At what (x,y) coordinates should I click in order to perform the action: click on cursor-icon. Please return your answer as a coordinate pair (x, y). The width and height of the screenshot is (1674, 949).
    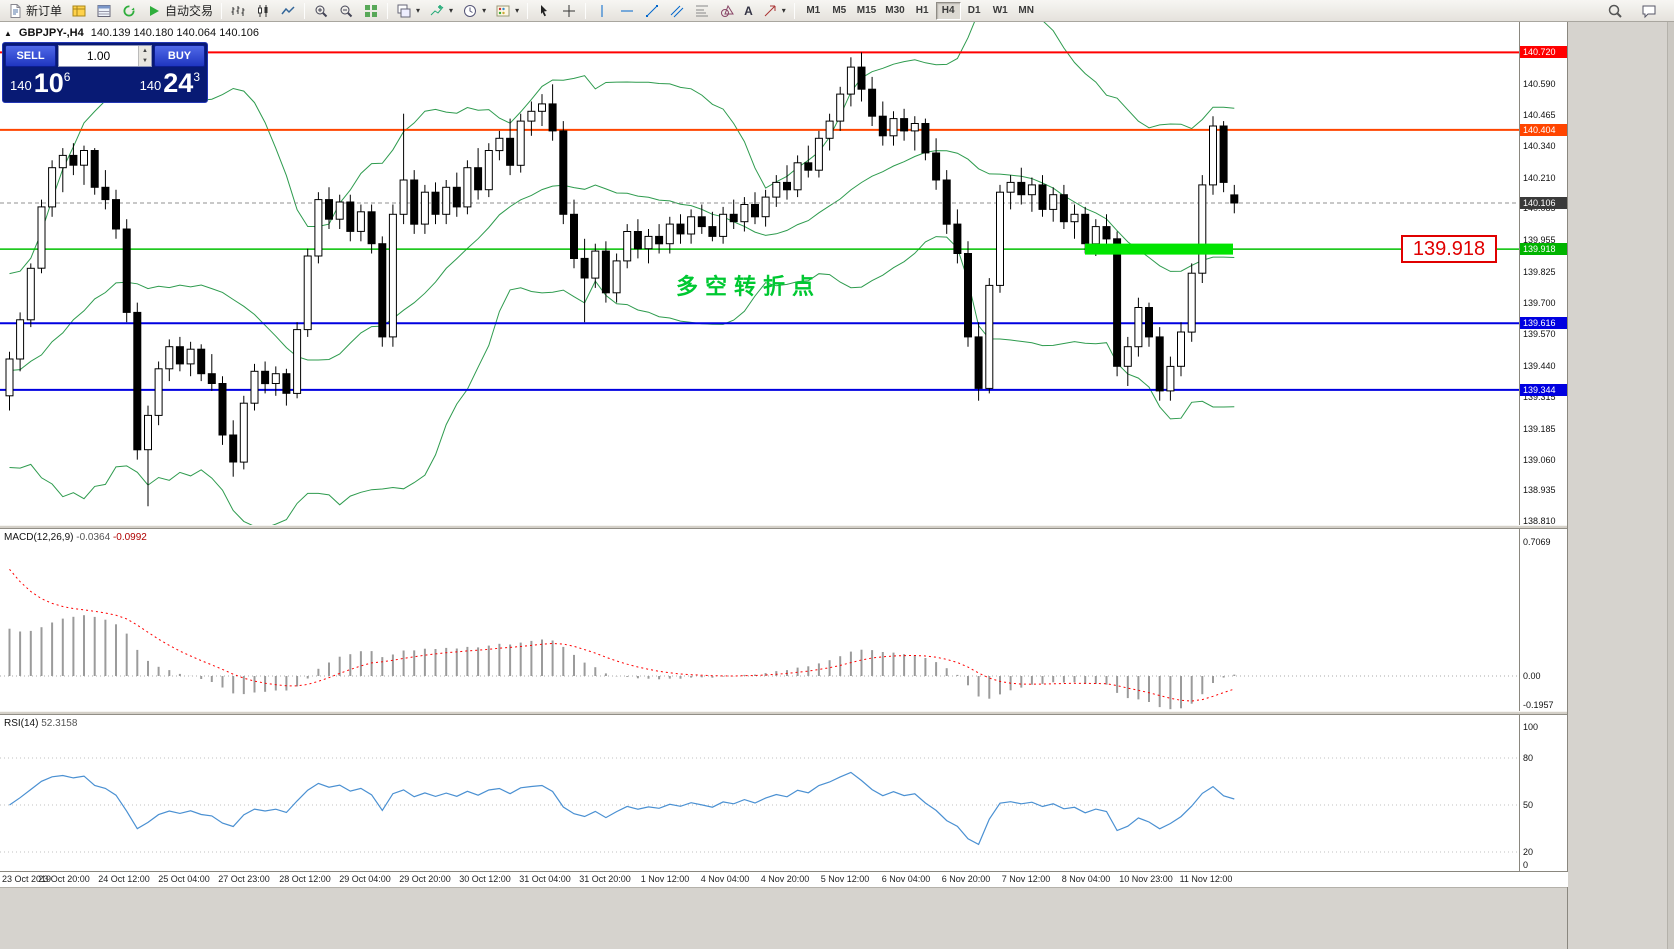
    Looking at the image, I should click on (544, 11).